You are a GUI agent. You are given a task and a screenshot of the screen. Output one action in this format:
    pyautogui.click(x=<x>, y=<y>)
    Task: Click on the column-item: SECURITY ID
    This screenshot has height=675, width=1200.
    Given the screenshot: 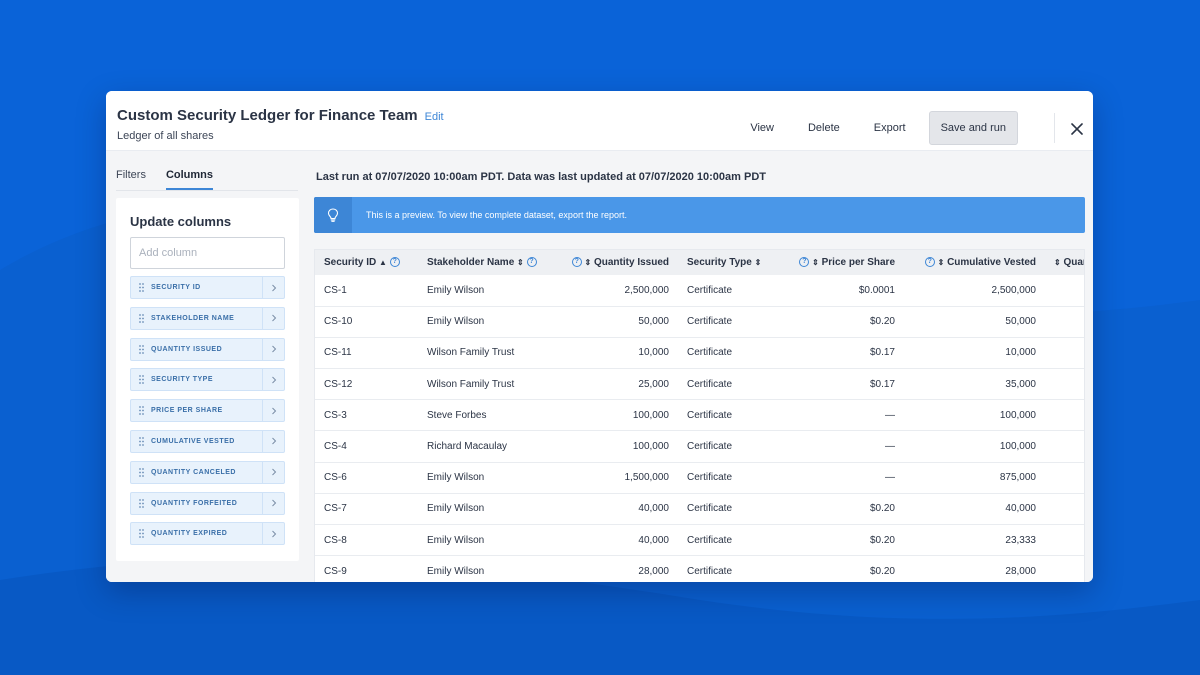 What is the action you would take?
    pyautogui.click(x=207, y=287)
    